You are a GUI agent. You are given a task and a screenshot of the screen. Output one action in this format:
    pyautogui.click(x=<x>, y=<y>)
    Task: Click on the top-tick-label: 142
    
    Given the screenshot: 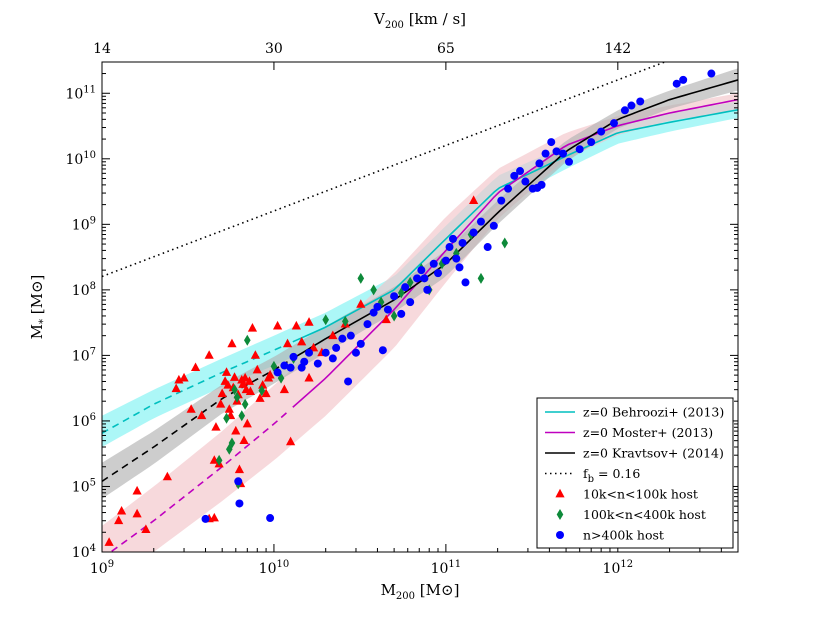 What is the action you would take?
    pyautogui.click(x=617, y=49)
    